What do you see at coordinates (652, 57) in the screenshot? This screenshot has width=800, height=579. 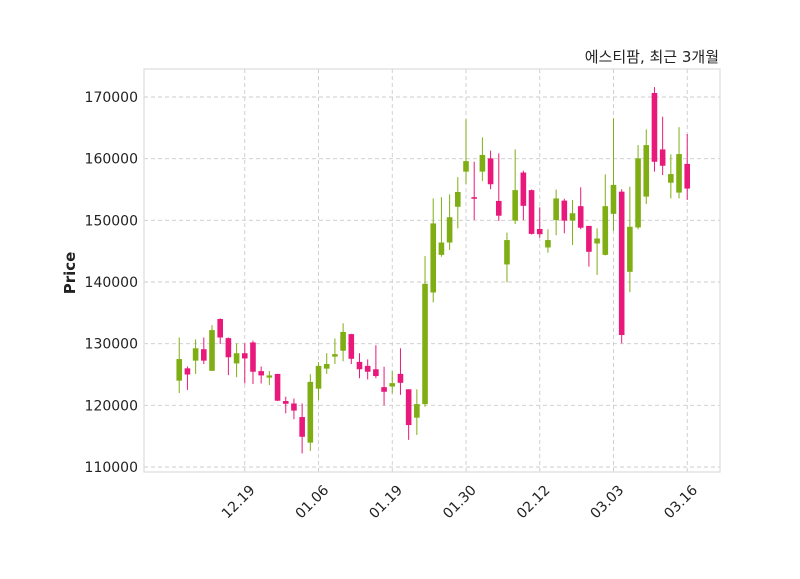 I see `chart-title: 에스티팜, 최근 3개월` at bounding box center [652, 57].